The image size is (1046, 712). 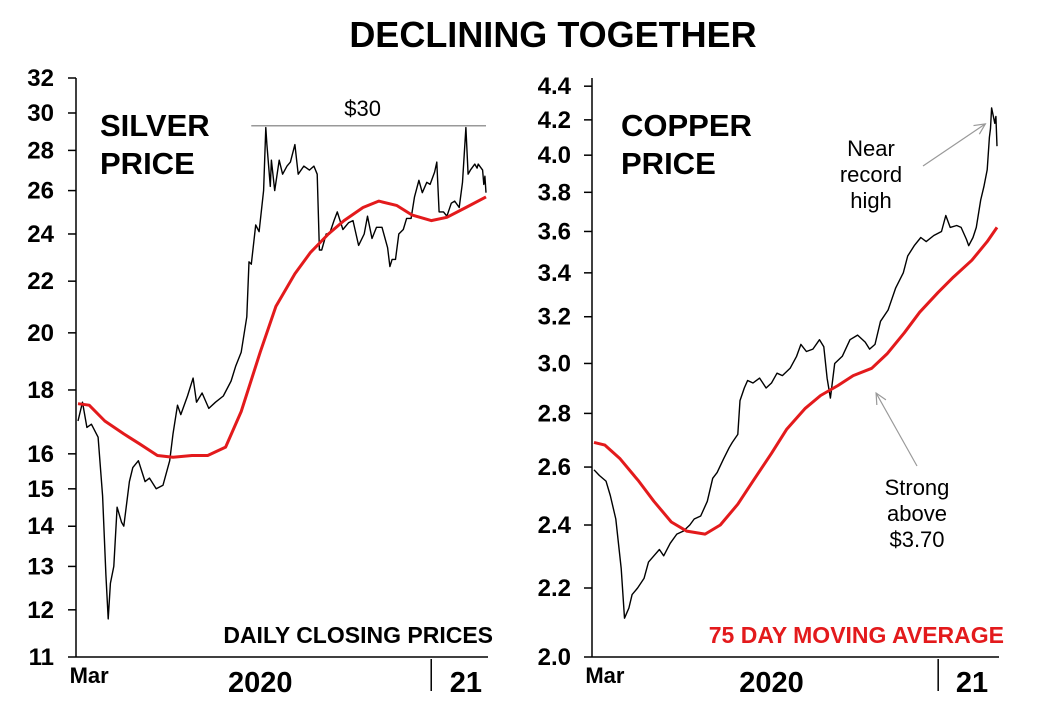 What do you see at coordinates (554, 467) in the screenshot?
I see `copper-ytick-label: 2.6` at bounding box center [554, 467].